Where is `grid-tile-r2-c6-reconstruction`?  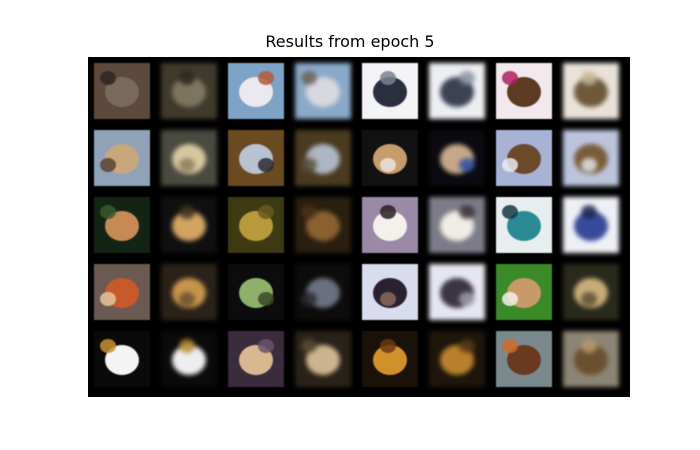
grid-tile-r2-c6-reconstruction is located at coordinates (457, 158).